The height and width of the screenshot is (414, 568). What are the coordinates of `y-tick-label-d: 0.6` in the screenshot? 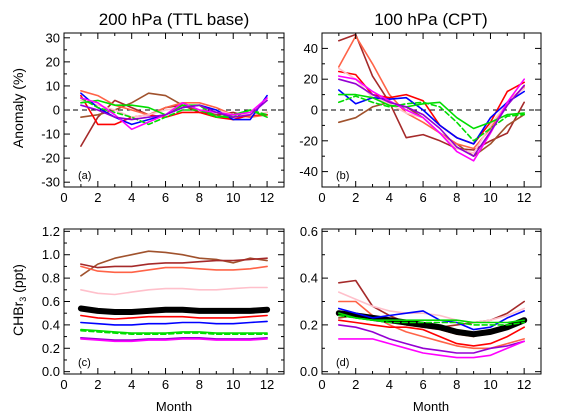 It's located at (309, 231).